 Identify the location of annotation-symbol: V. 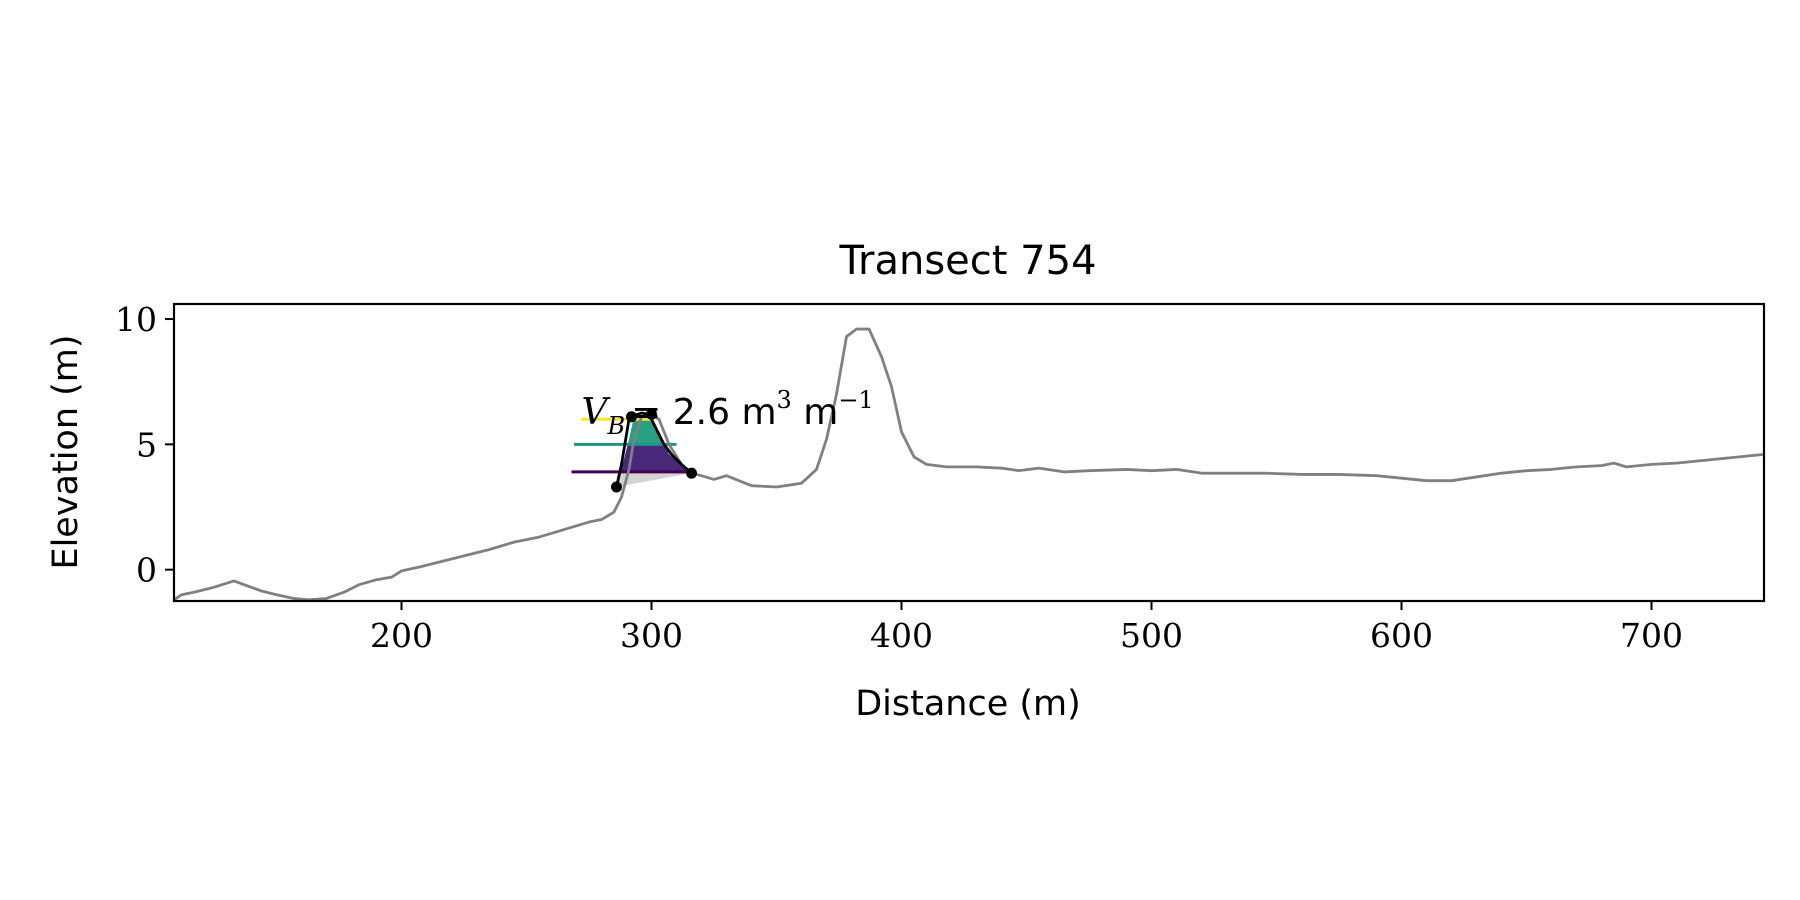
(597, 412).